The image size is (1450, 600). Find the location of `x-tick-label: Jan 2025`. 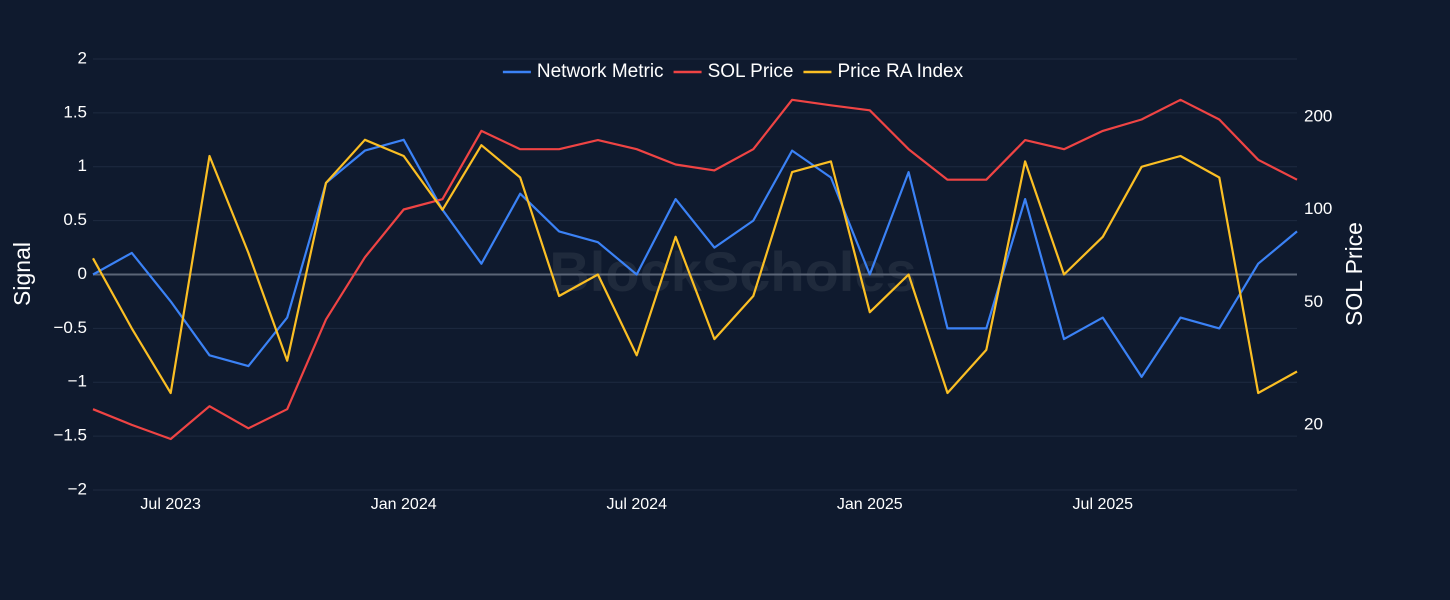

x-tick-label: Jan 2025 is located at coordinates (870, 504).